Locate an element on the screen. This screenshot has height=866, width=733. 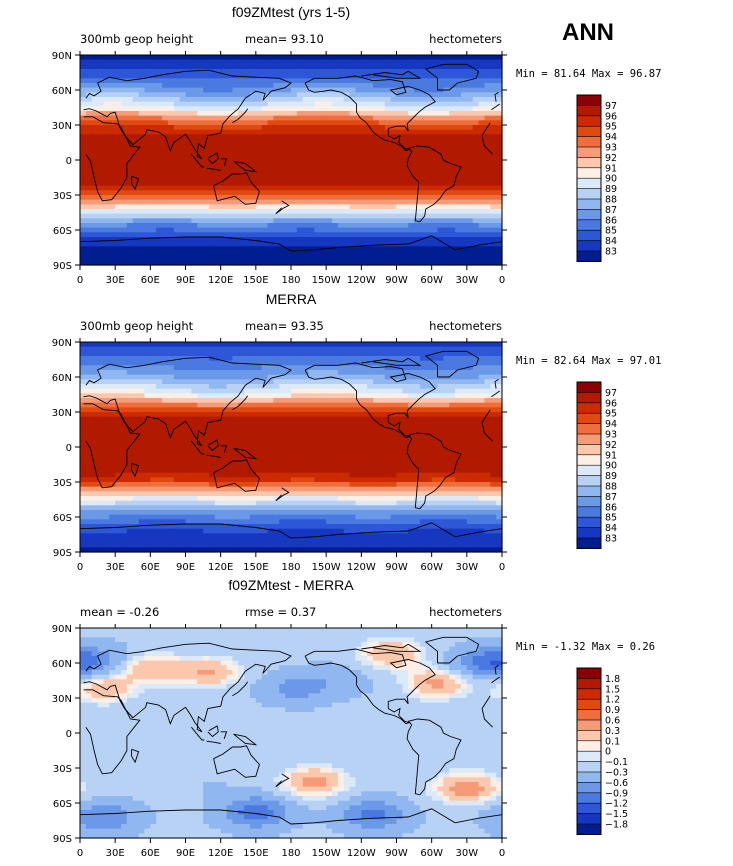
center-label: rmse = 0.37 is located at coordinates (280, 612).